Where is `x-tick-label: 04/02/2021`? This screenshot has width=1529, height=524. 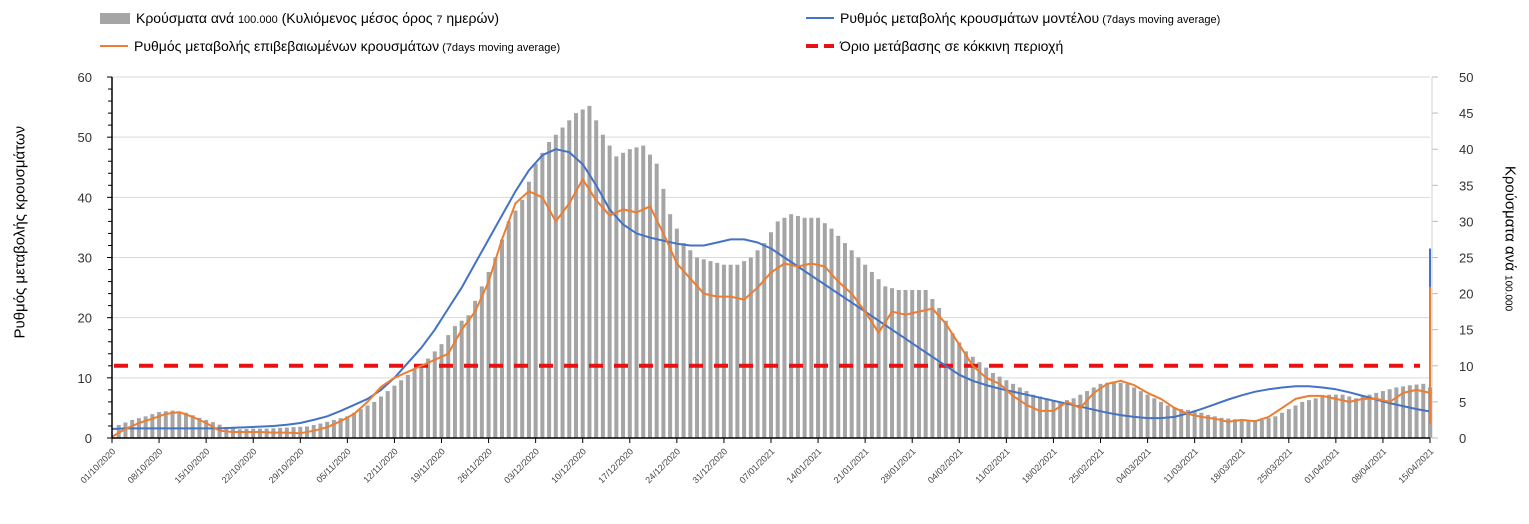
x-tick-label: 04/02/2021 is located at coordinates (945, 465).